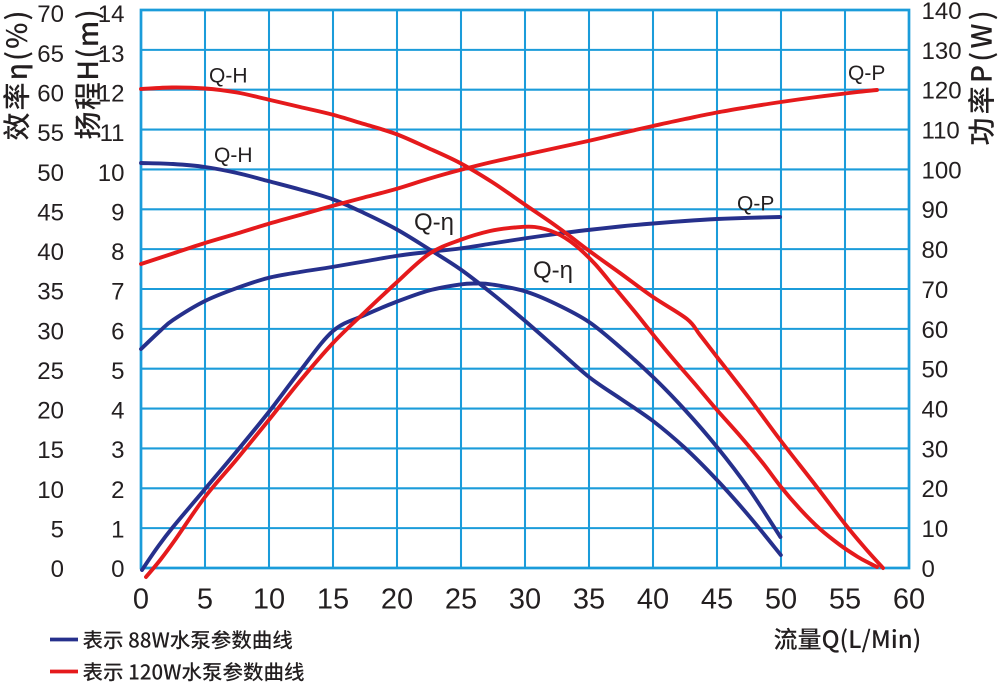  I want to click on svg-text: 100, so click(942, 170).